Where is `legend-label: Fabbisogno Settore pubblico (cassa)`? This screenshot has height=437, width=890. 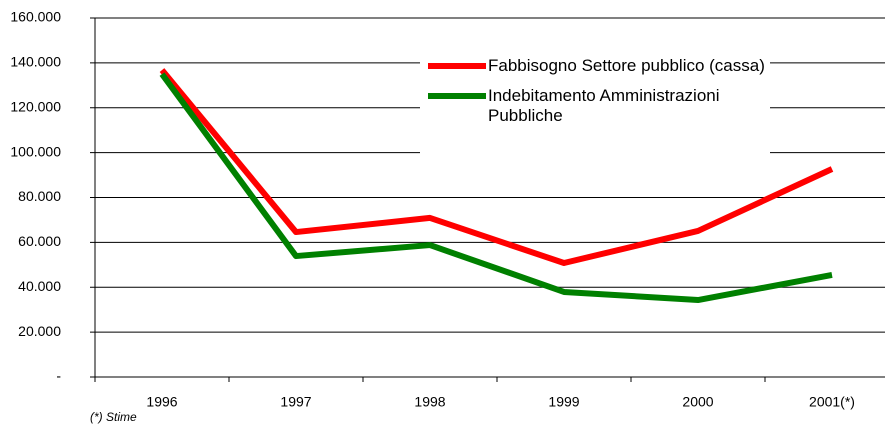 legend-label: Fabbisogno Settore pubblico (cassa) is located at coordinates (626, 65).